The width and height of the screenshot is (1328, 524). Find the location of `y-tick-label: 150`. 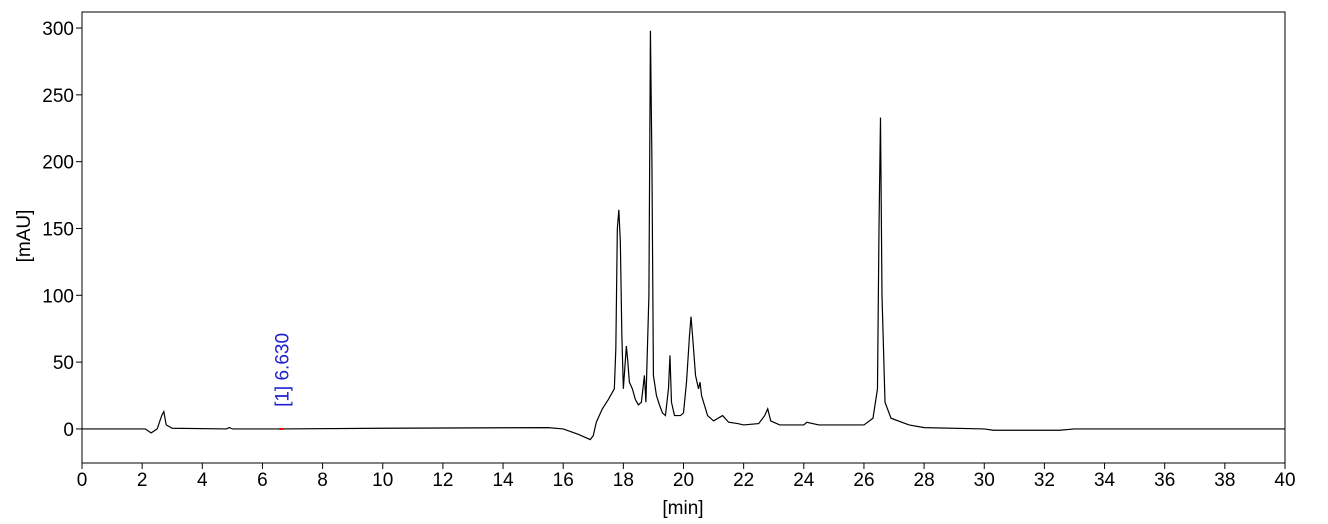

y-tick-label: 150 is located at coordinates (58, 229).